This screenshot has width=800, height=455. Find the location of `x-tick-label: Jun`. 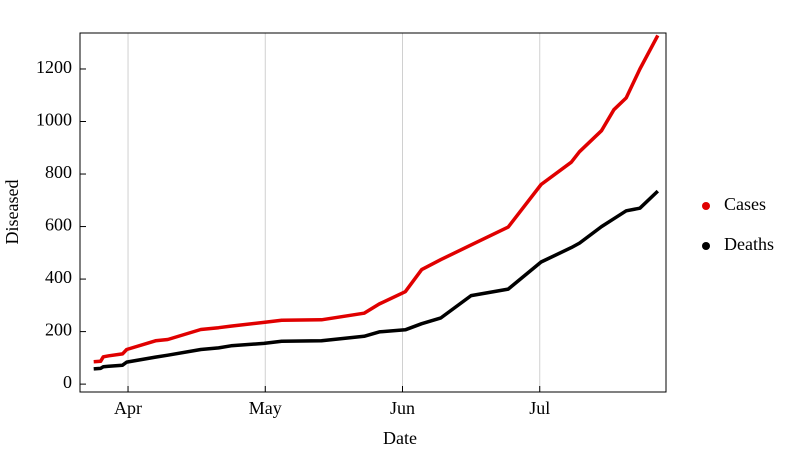

x-tick-label: Jun is located at coordinates (402, 408).